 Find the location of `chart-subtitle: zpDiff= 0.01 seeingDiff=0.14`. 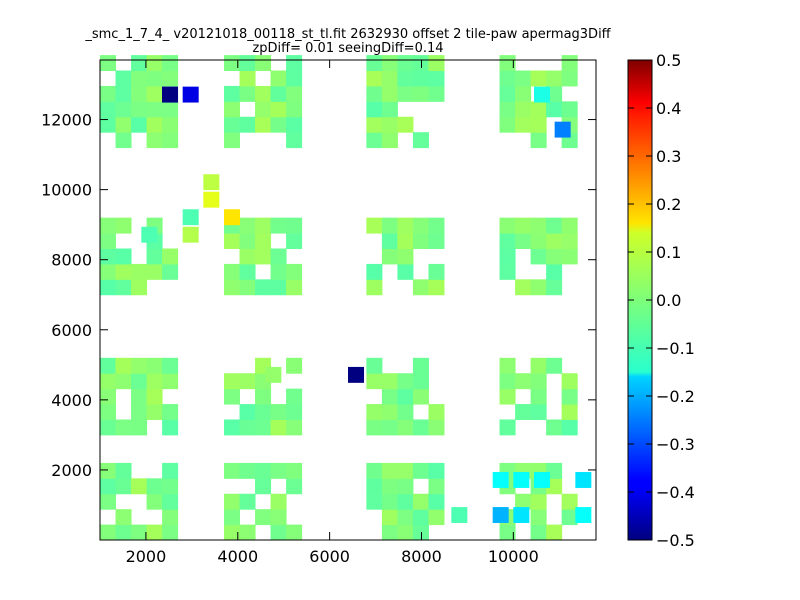

chart-subtitle: zpDiff= 0.01 seeingDiff=0.14 is located at coordinates (347, 48).